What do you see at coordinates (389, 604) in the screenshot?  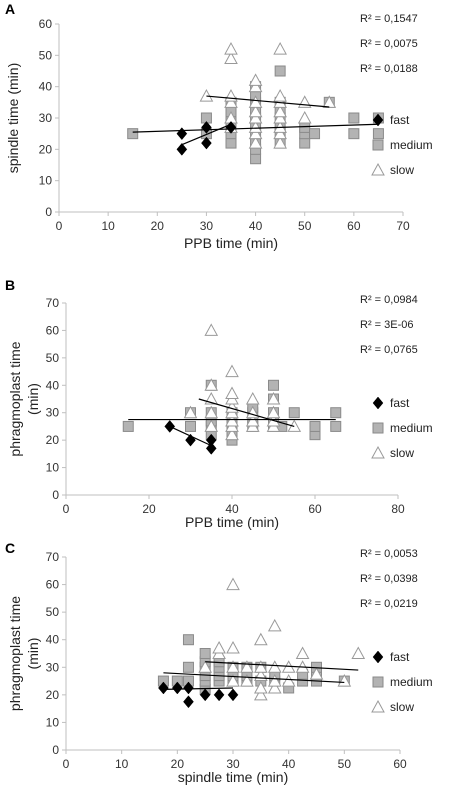 I see `r2-label: R² = 0,0219` at bounding box center [389, 604].